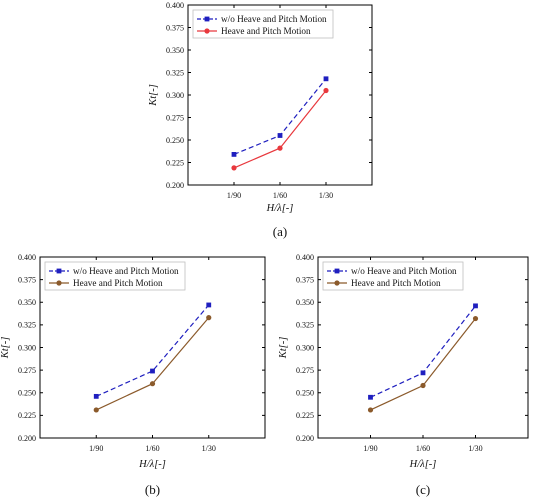 This screenshot has width=550, height=499. Describe the element at coordinates (175, 140) in the screenshot. I see `panel-a-y-tick-label: 0.250` at that location.